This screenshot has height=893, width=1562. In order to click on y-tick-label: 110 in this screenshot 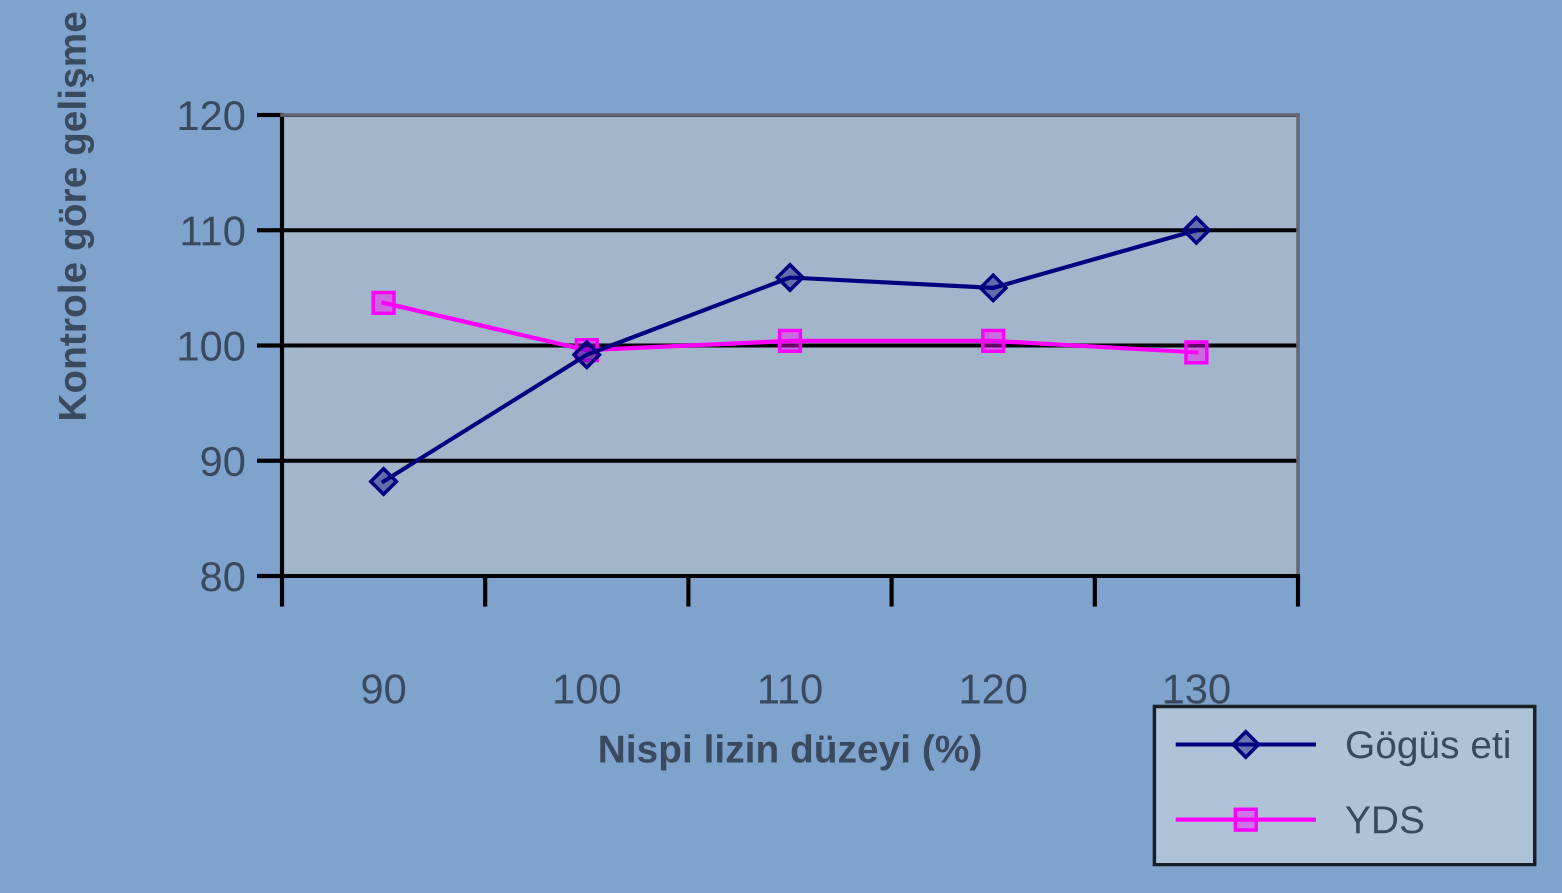, I will do `click(213, 231)`.